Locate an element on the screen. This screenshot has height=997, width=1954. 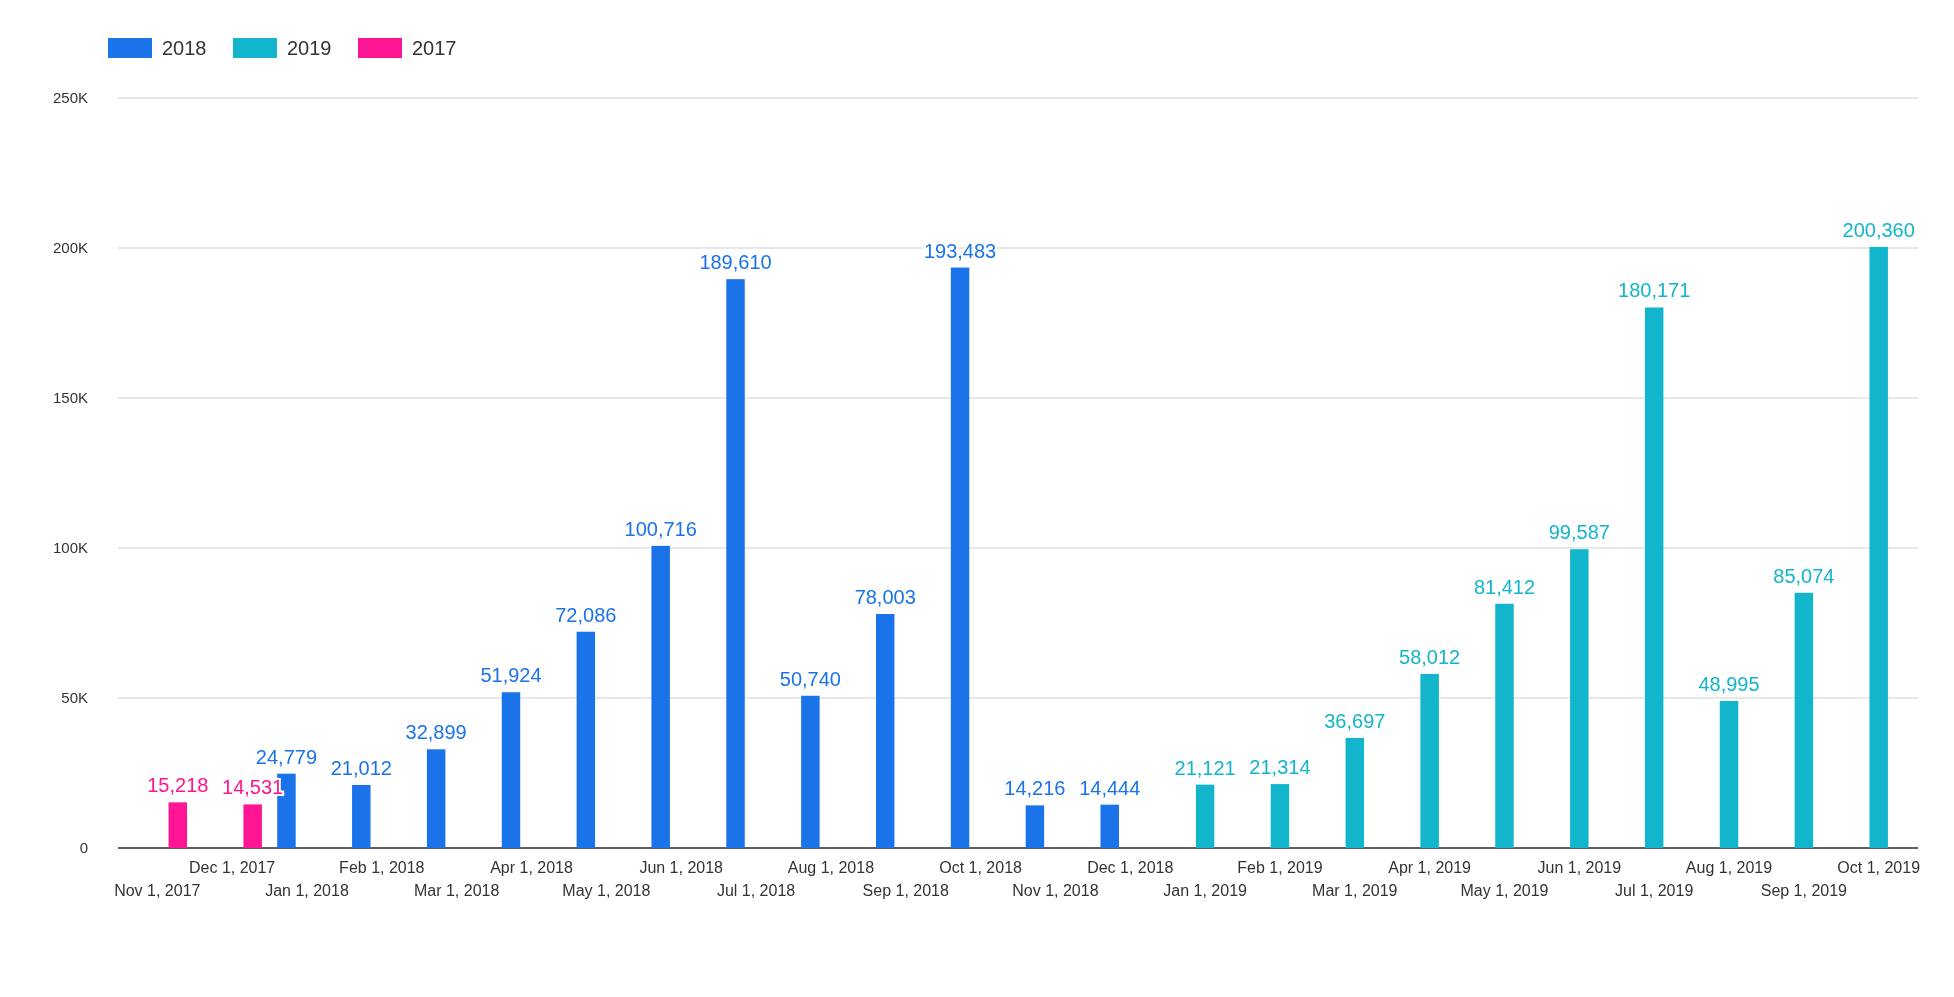
x-tick-label: Feb 1, 2019 is located at coordinates (1280, 867).